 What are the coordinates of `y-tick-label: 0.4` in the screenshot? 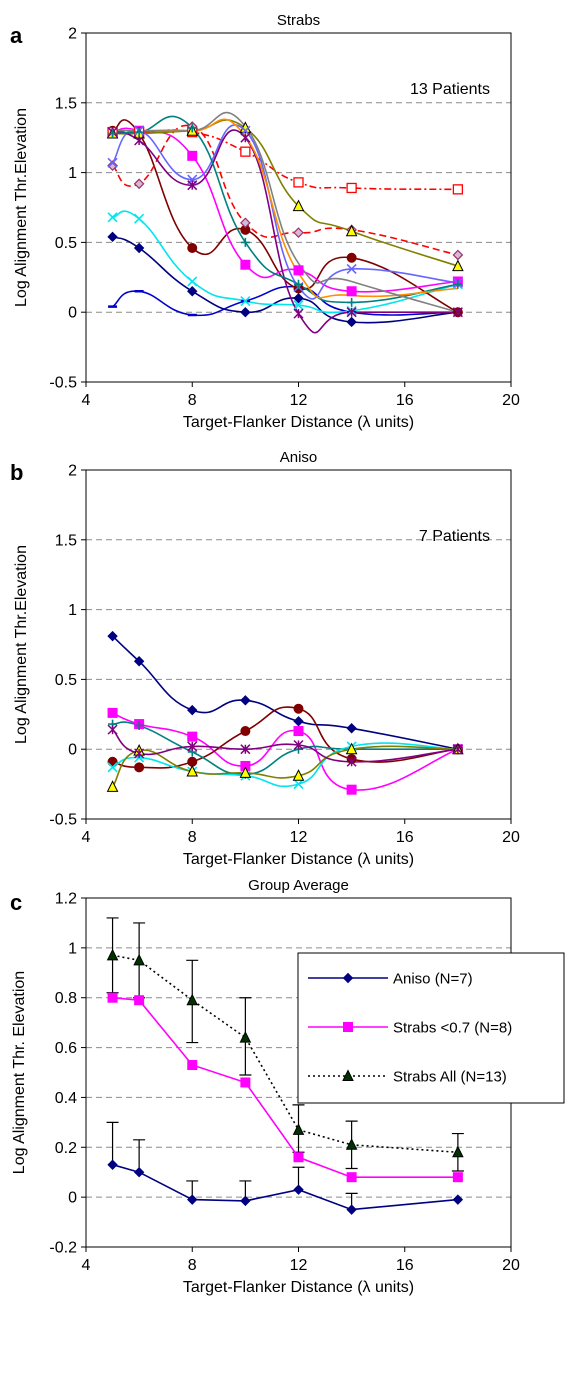 It's located at (66, 1098).